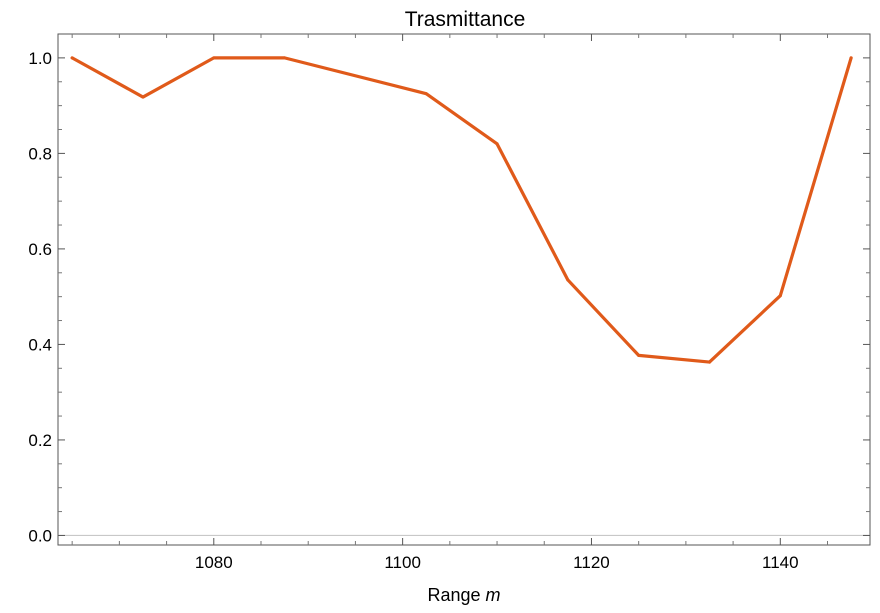 The image size is (880, 613). I want to click on x-tick-label: 1140, so click(780, 562).